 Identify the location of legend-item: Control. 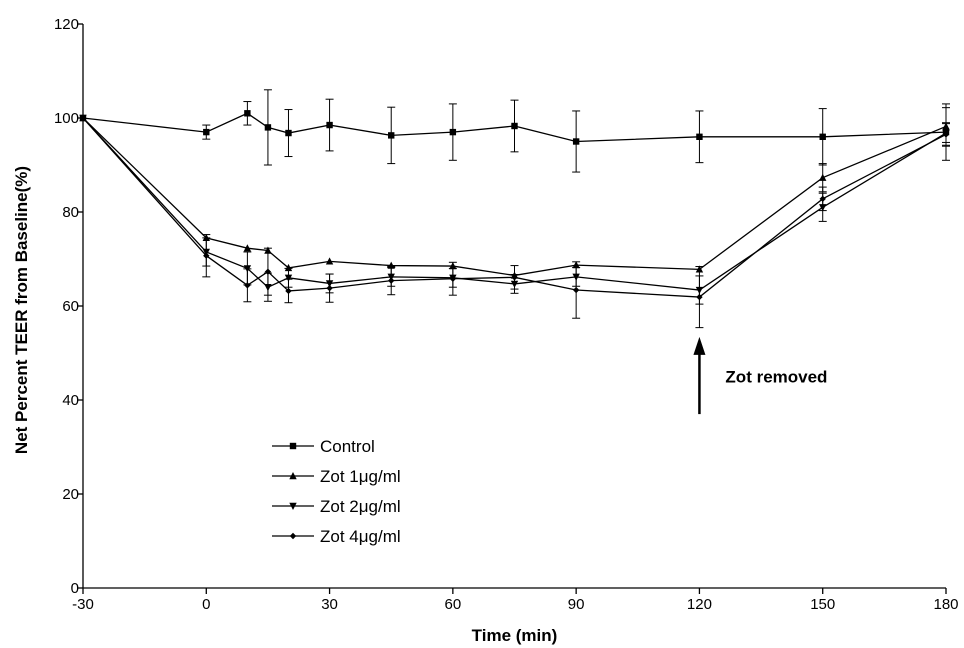
(323, 446).